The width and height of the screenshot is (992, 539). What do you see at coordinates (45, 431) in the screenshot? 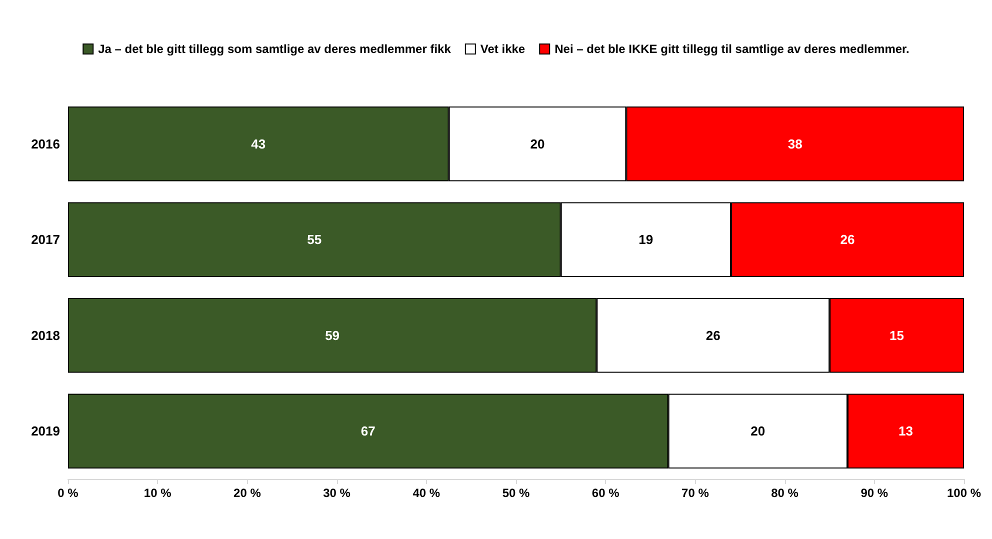
I see `y-tick-label: 2019` at bounding box center [45, 431].